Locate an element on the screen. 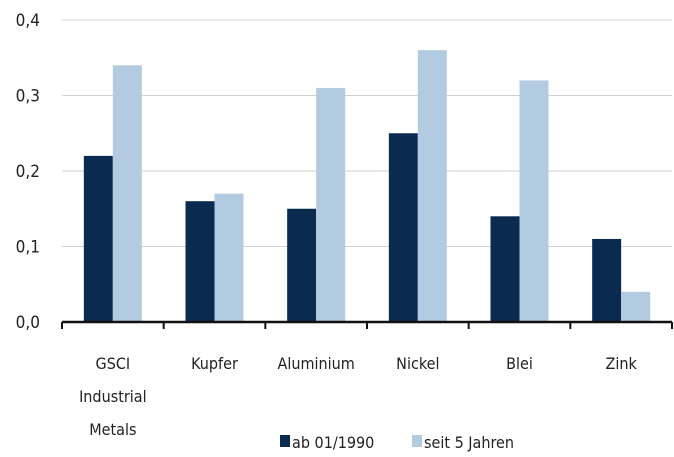  y-tick-label: 0,2 is located at coordinates (28, 172).